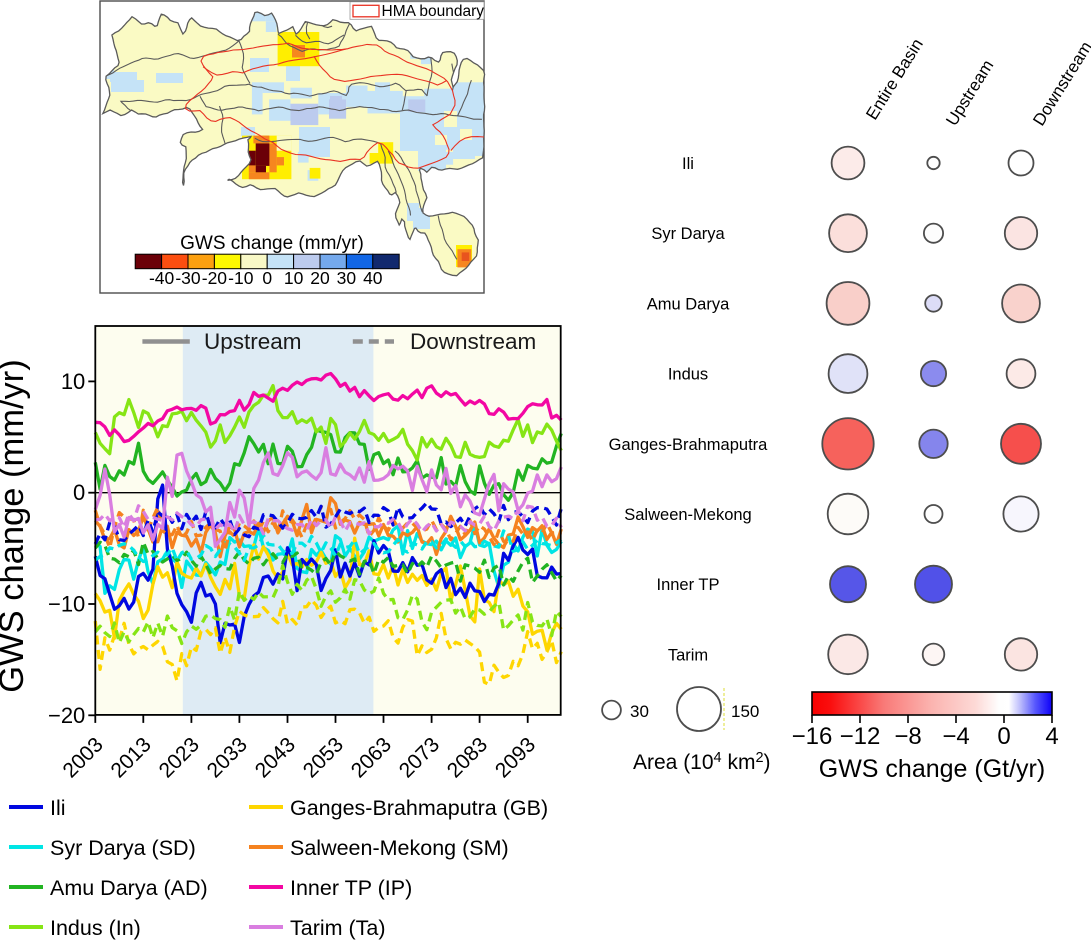 The width and height of the screenshot is (1091, 943). What do you see at coordinates (688, 655) in the screenshot?
I see `svg-text: Tarim` at bounding box center [688, 655].